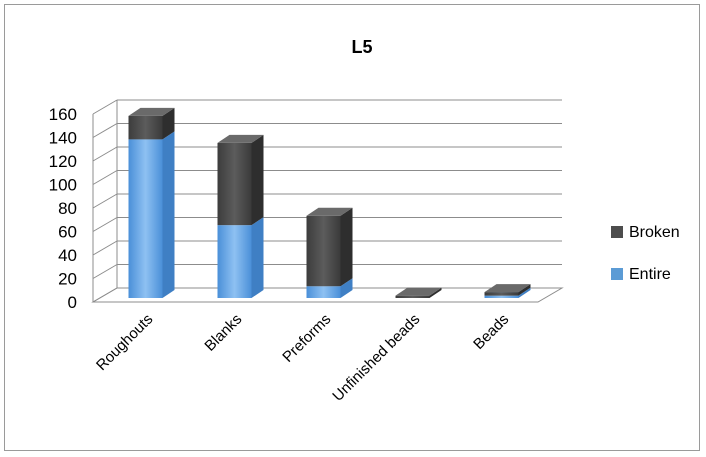  What do you see at coordinates (63, 185) in the screenshot?
I see `y-tick-label: 100` at bounding box center [63, 185].